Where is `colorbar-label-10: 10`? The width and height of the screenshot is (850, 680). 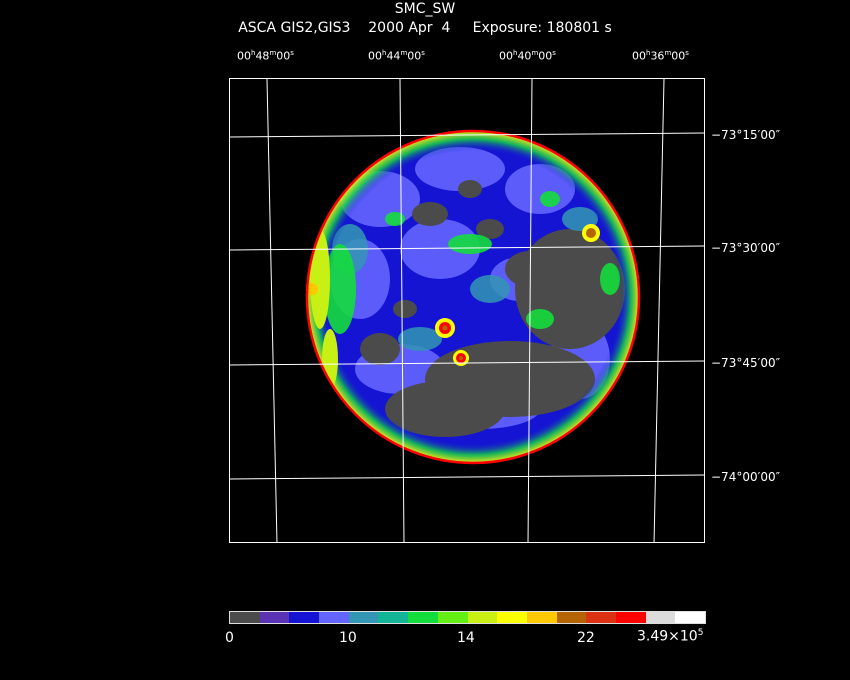 colorbar-label-10: 10 is located at coordinates (348, 638).